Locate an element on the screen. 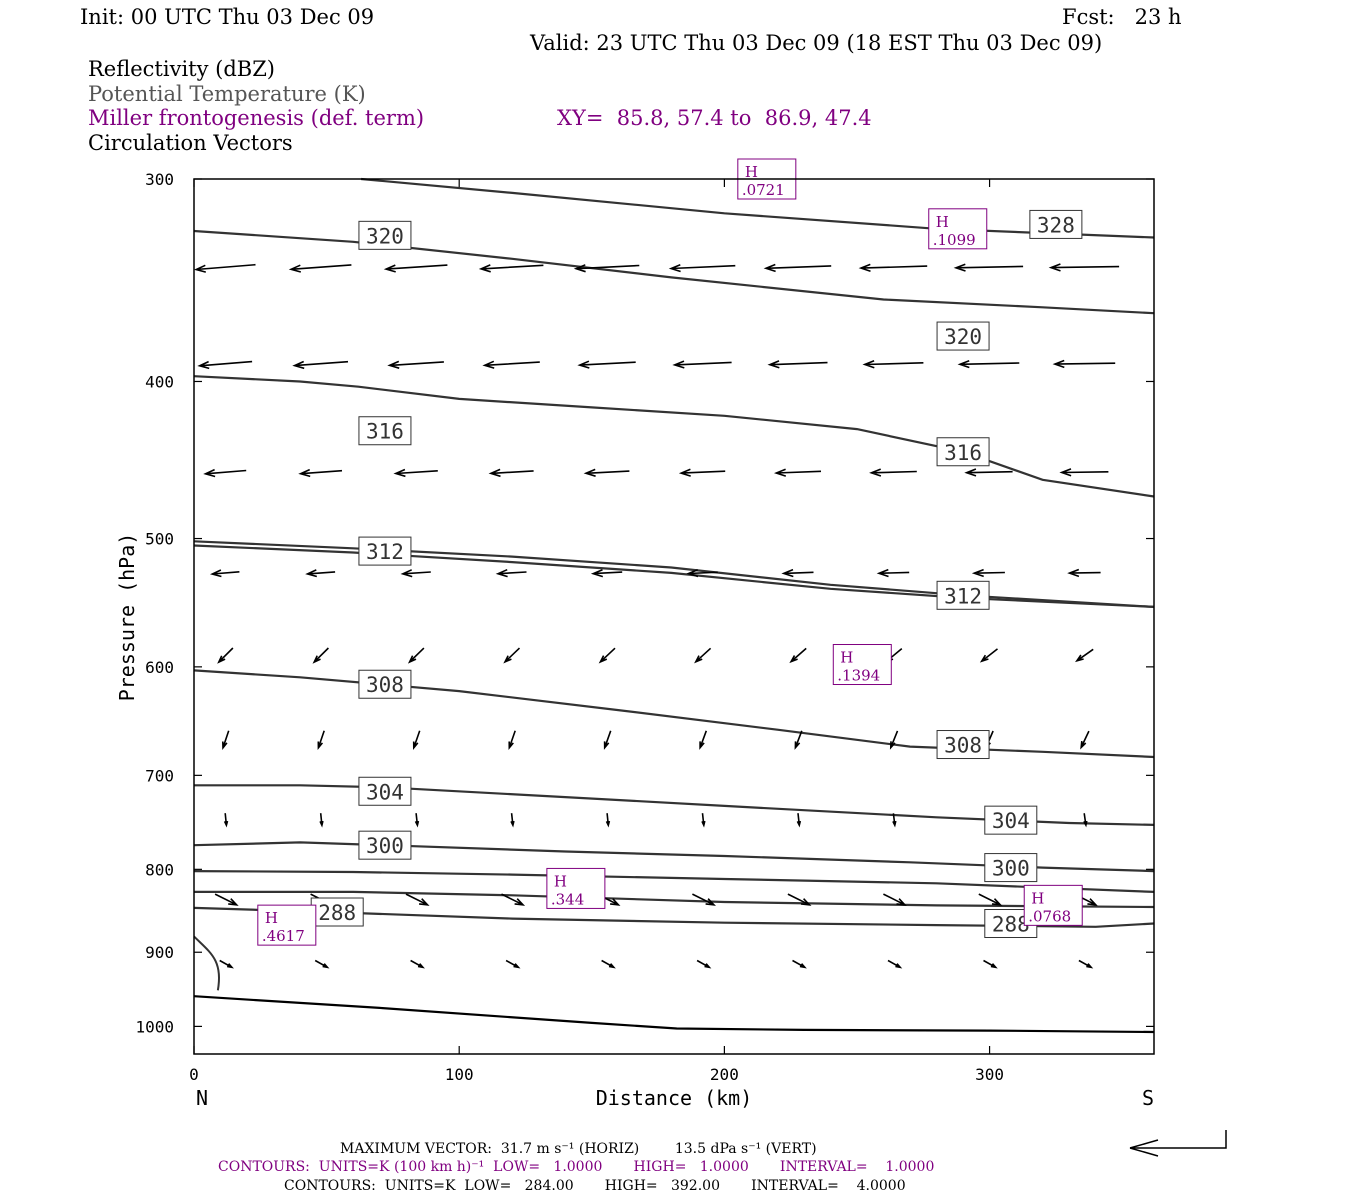  y-tick-label: 1000 is located at coordinates (154, 1026).